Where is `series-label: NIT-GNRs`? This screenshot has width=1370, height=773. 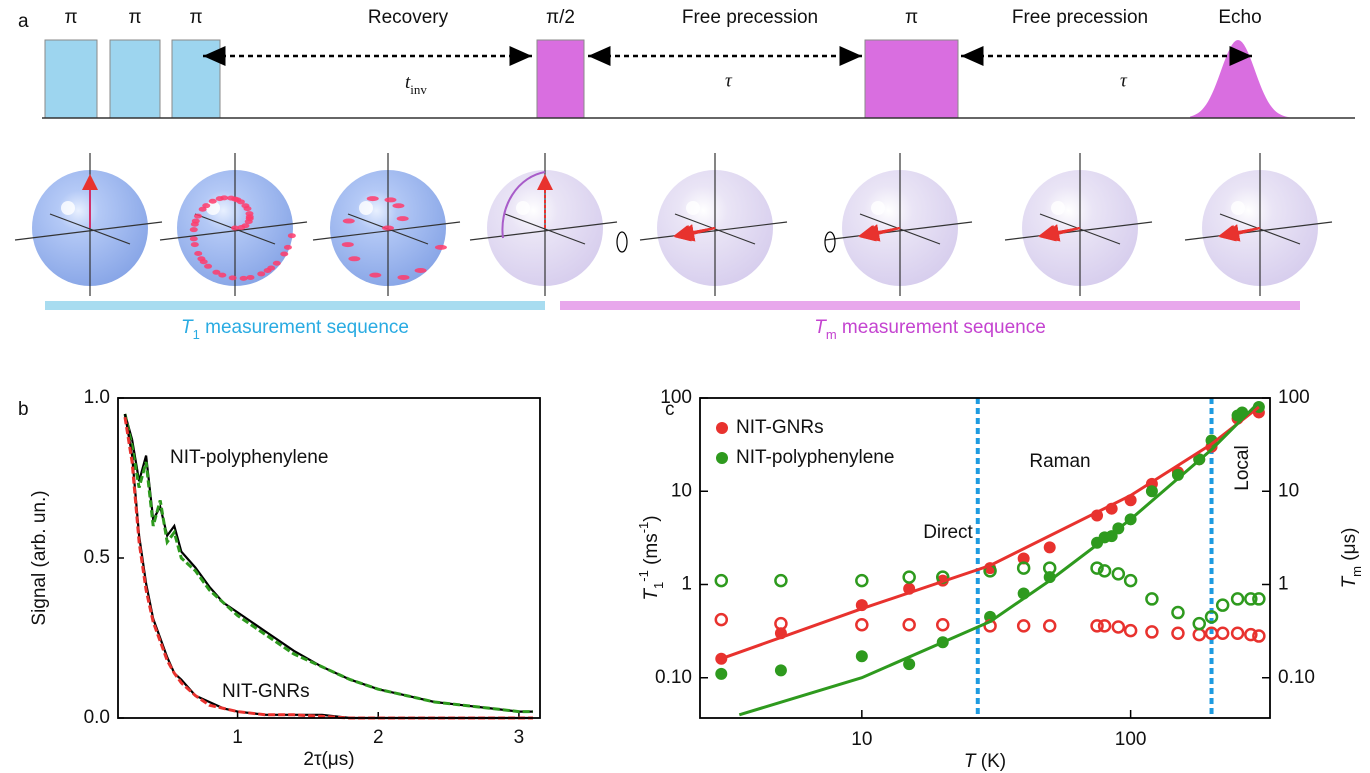 series-label: NIT-GNRs is located at coordinates (266, 691).